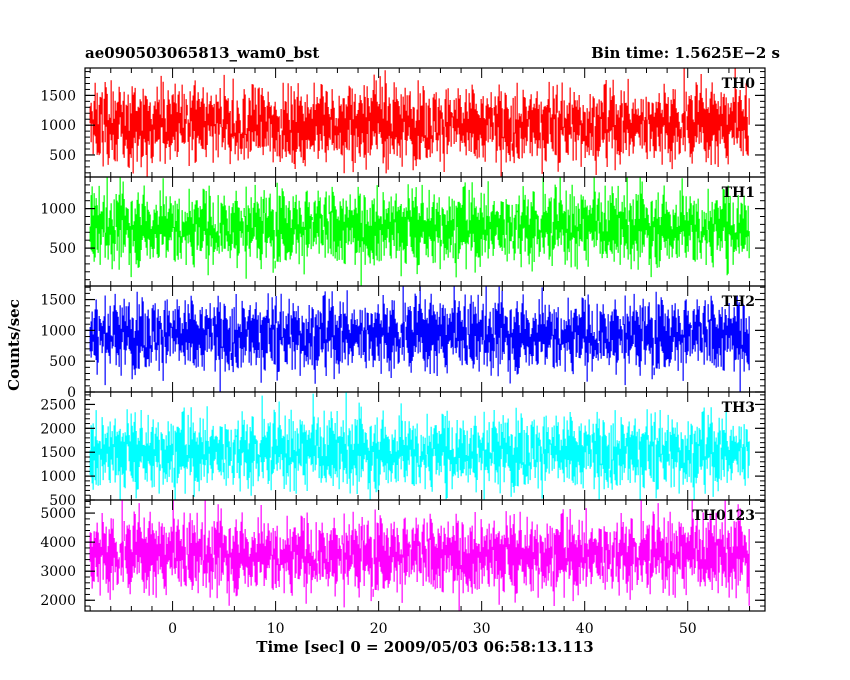 The width and height of the screenshot is (850, 680). What do you see at coordinates (482, 629) in the screenshot?
I see `x-tick-label: 30` at bounding box center [482, 629].